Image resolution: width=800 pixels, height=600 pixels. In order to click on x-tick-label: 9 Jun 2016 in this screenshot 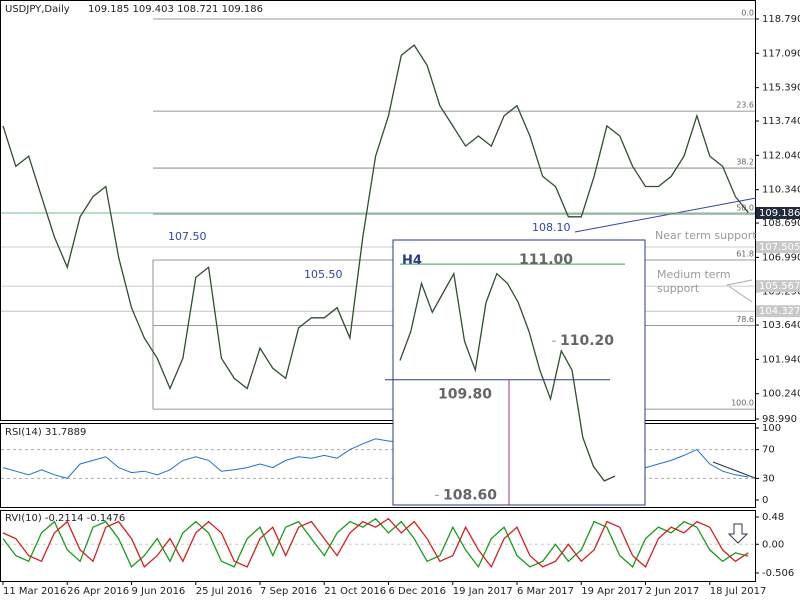, I will do `click(159, 591)`.